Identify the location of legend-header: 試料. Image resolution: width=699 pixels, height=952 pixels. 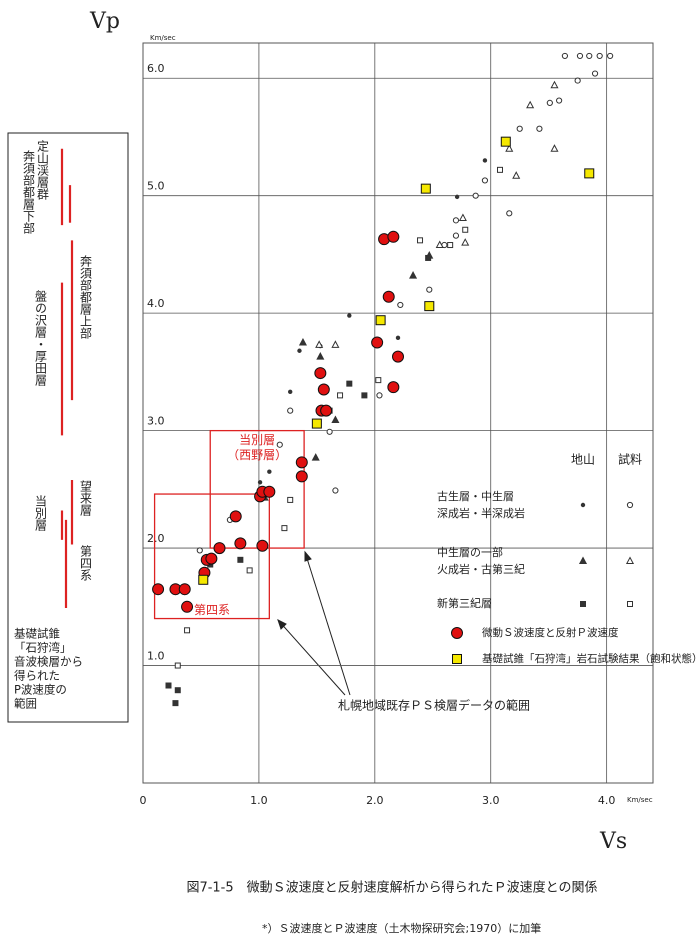
(630, 459).